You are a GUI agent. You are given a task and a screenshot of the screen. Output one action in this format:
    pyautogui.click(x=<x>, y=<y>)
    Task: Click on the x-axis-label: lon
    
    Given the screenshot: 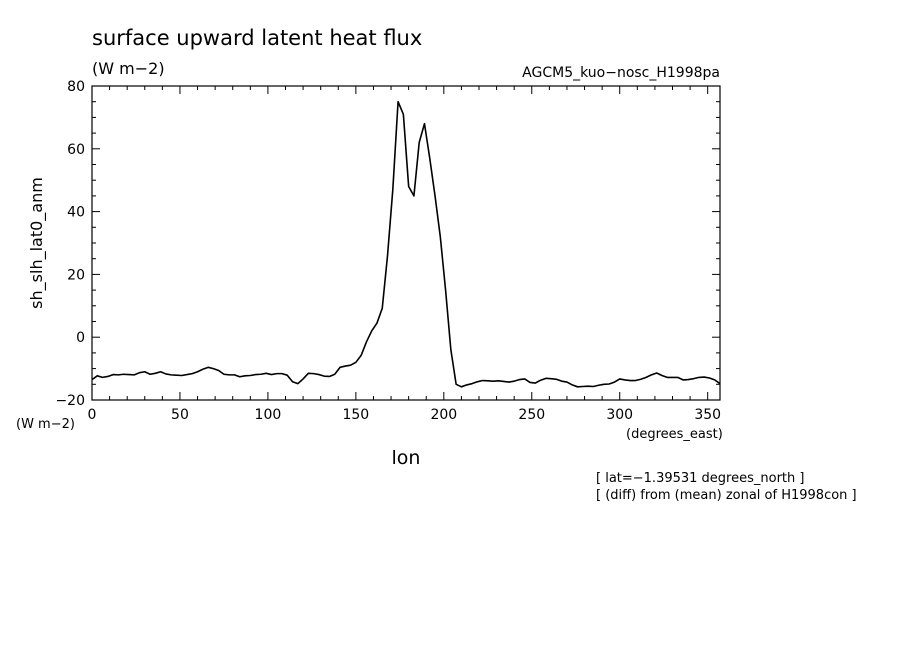 What is the action you would take?
    pyautogui.click(x=406, y=458)
    